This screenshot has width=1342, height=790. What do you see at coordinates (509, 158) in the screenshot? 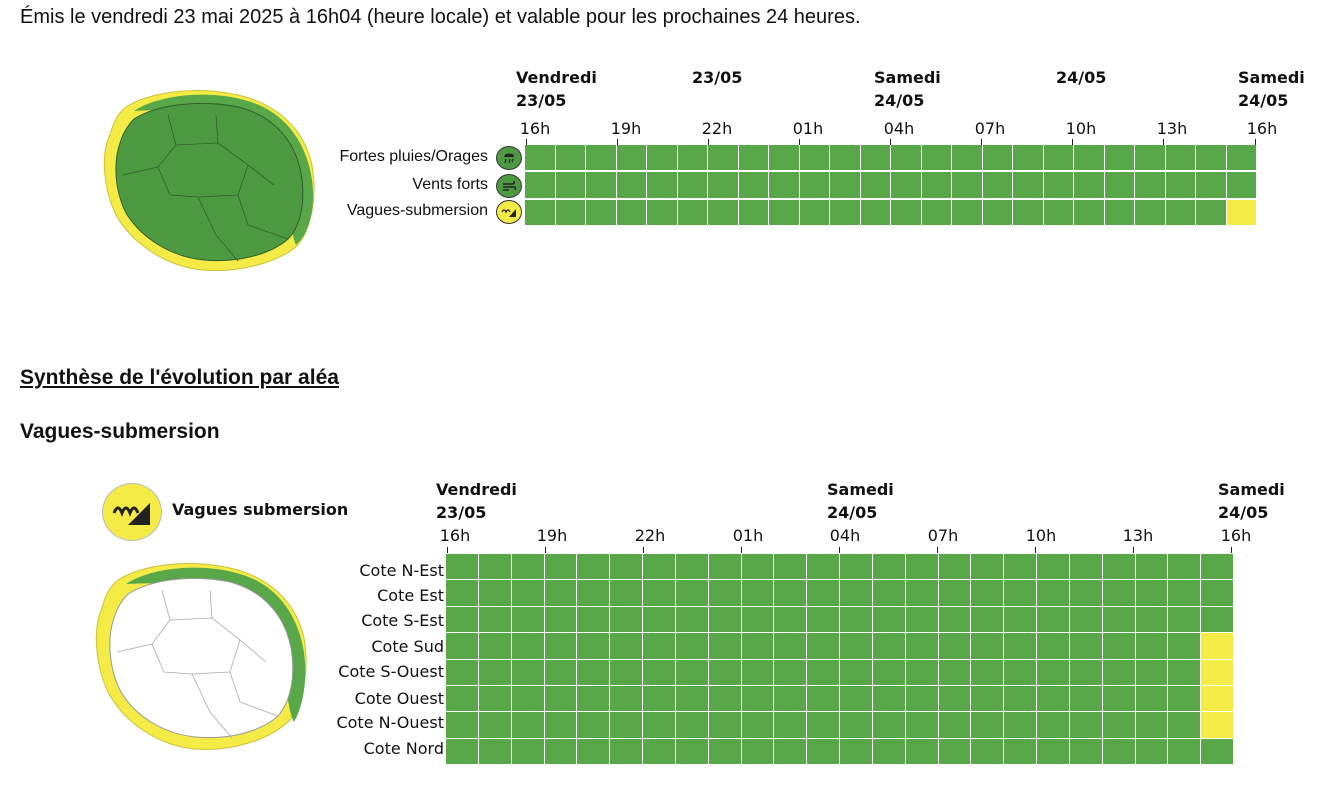
I see `heavy-rain-icon` at bounding box center [509, 158].